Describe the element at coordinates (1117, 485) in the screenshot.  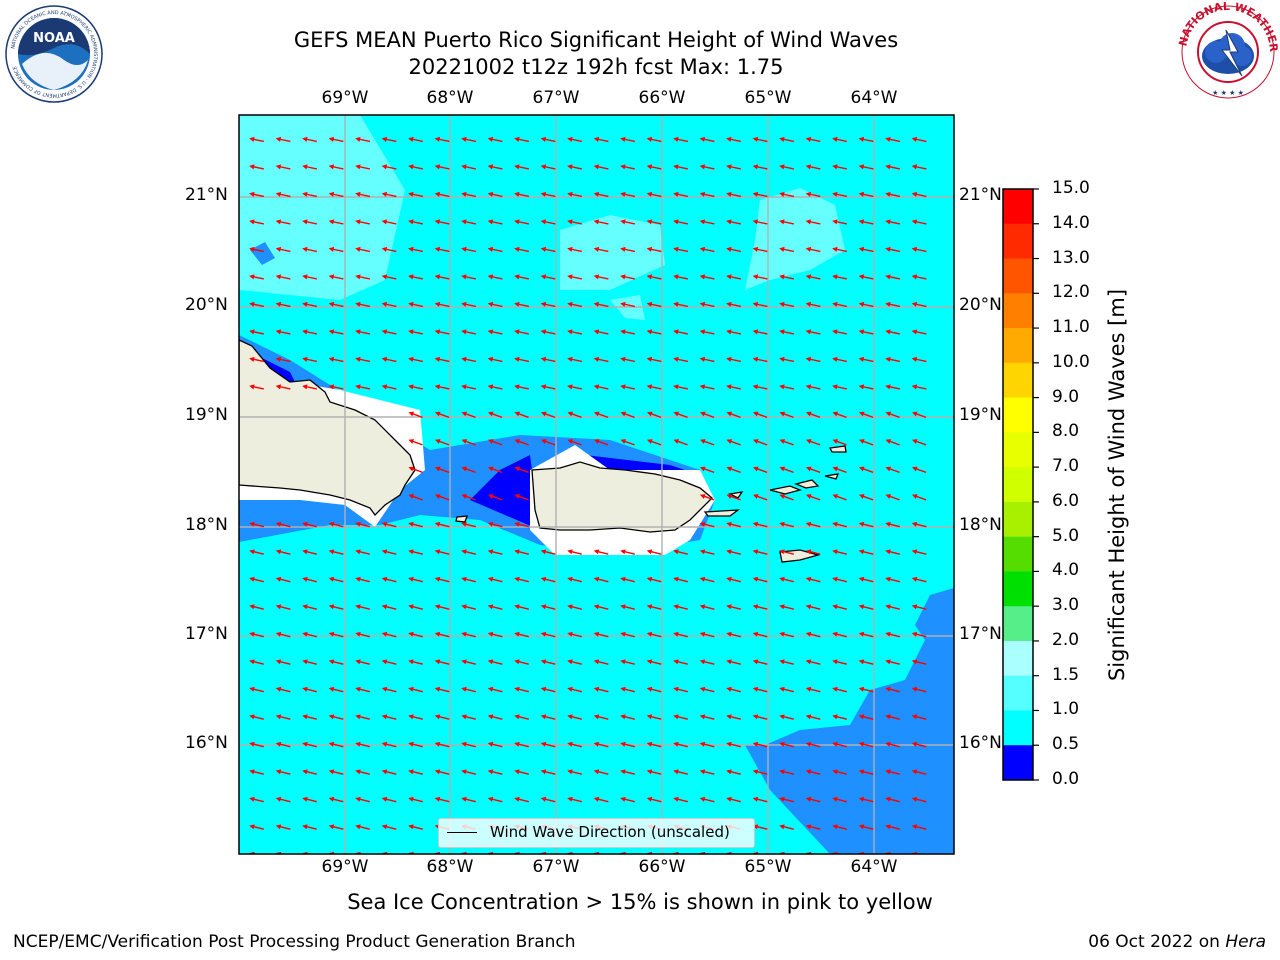
I see `colorbar-label: Significant Height of Wind Waves [m]` at that location.